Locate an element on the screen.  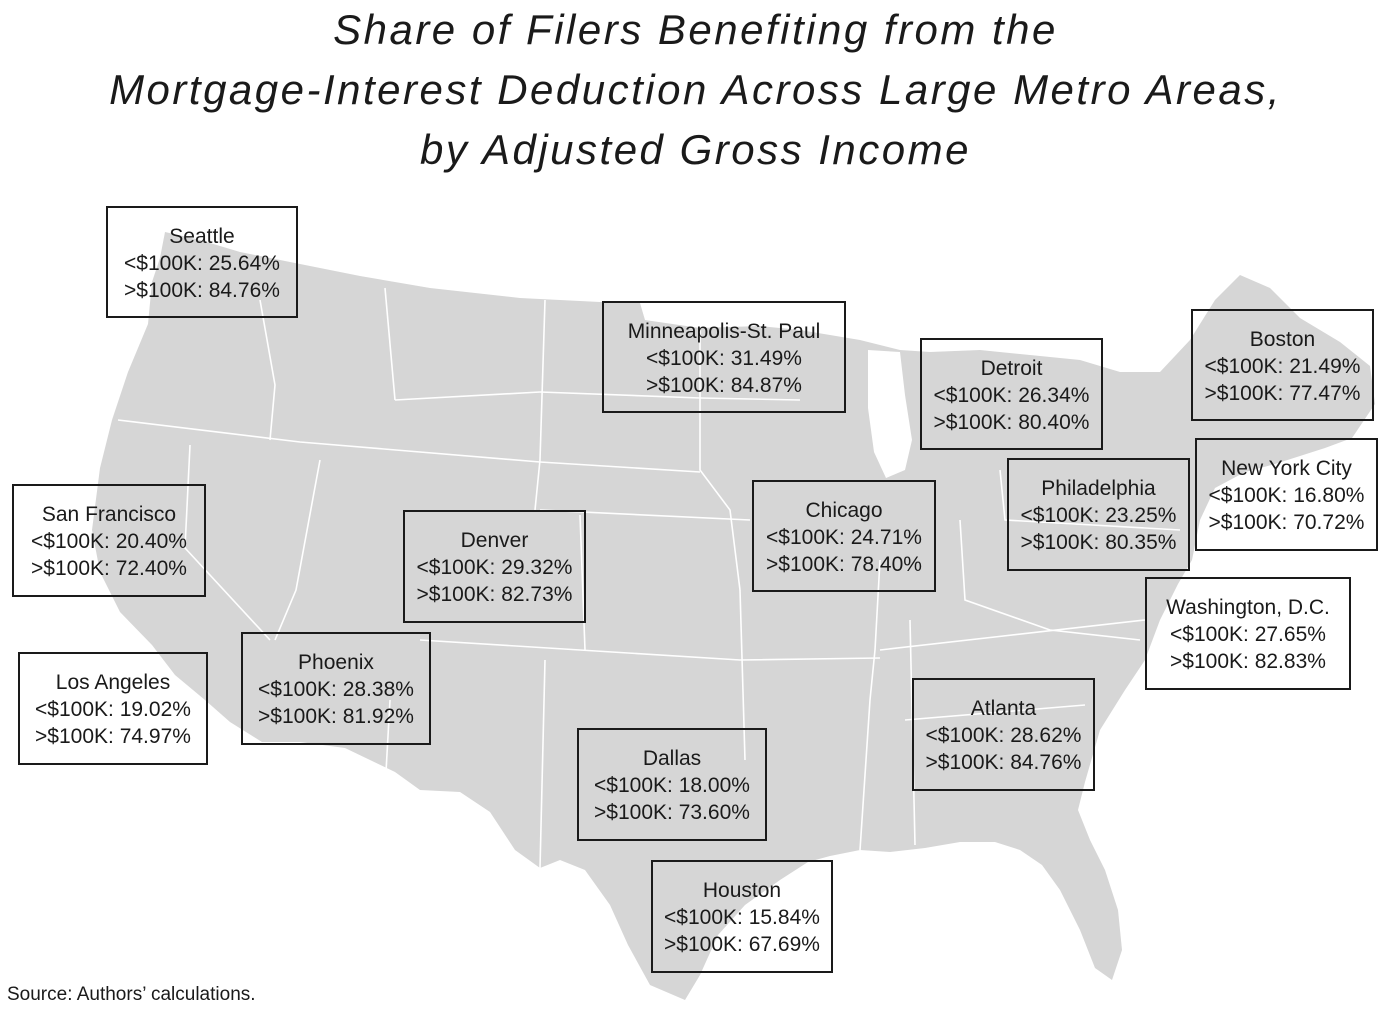
lake-michigan is located at coordinates (890, 414).